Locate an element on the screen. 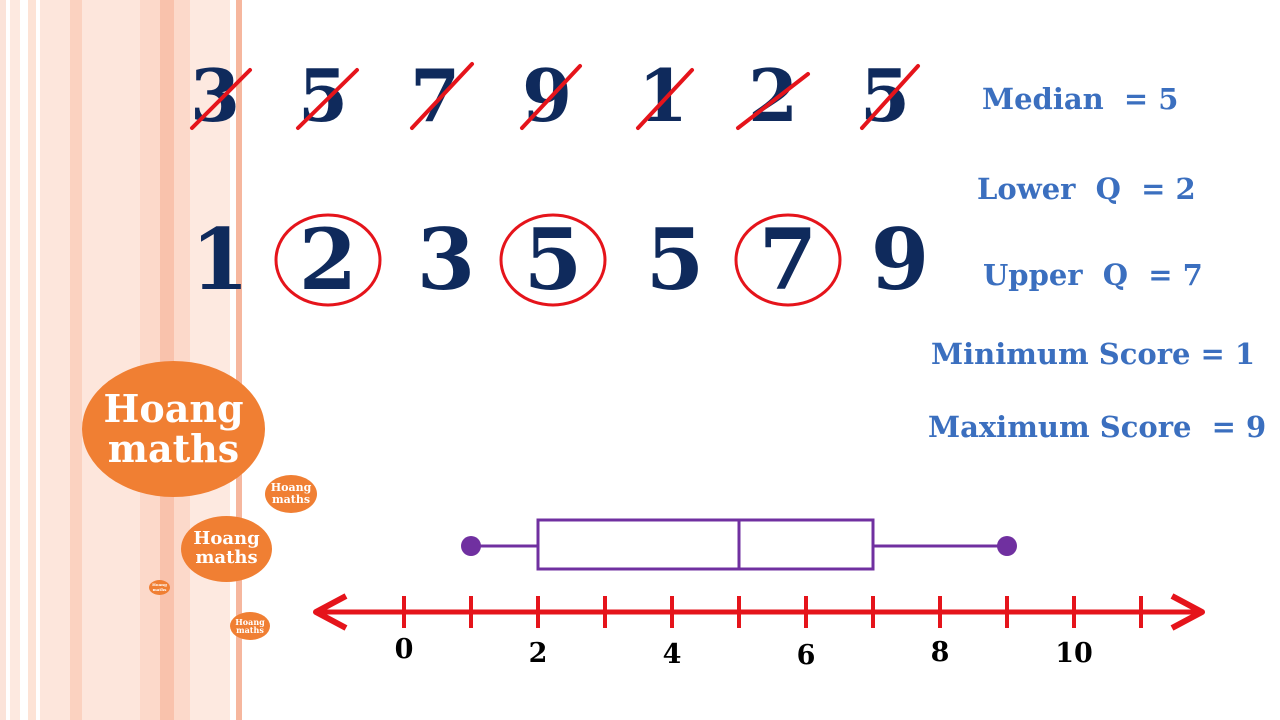 The image size is (1280, 720). max-point is located at coordinates (1007, 546).